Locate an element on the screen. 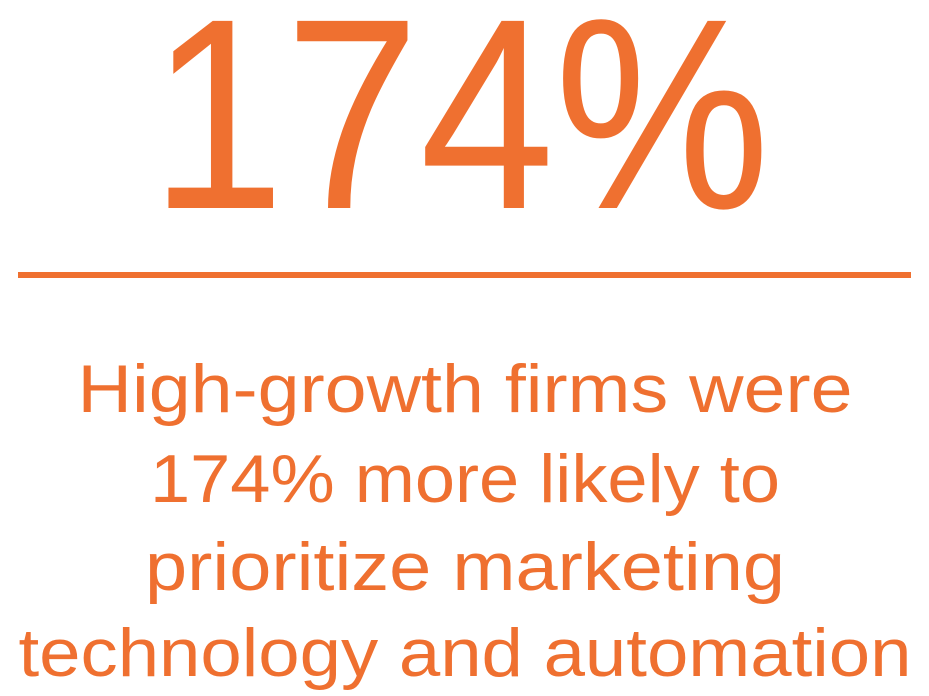  description-line: High-growth firms were is located at coordinates (465, 389).